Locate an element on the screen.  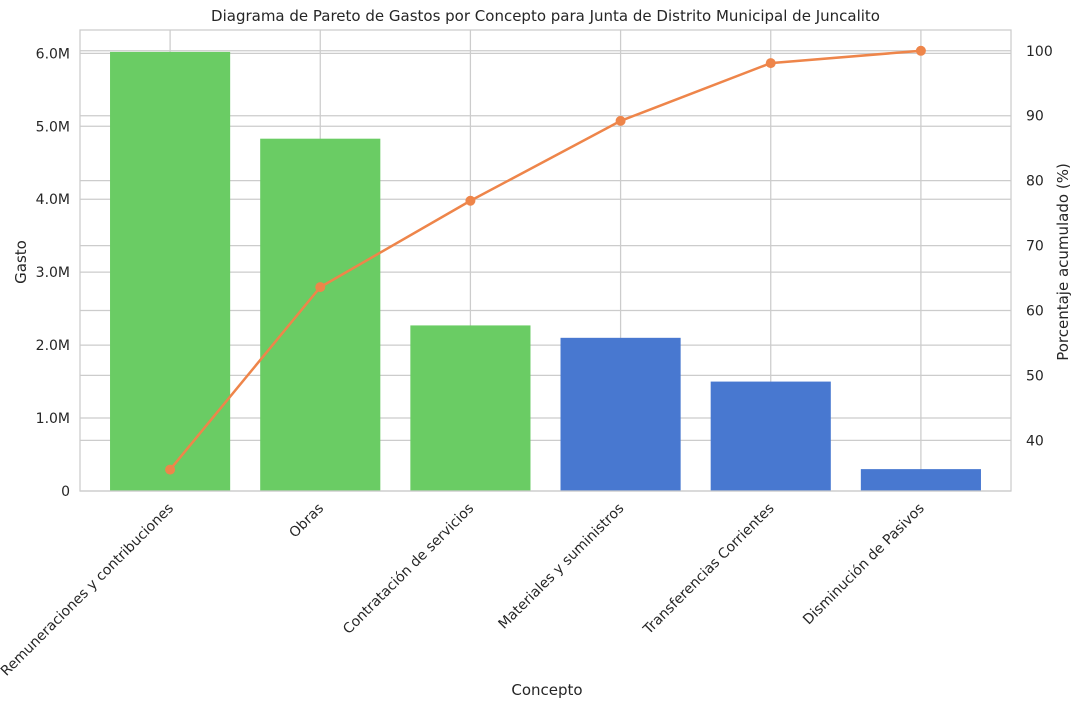
x-tick-label: Obras is located at coordinates (306, 521).